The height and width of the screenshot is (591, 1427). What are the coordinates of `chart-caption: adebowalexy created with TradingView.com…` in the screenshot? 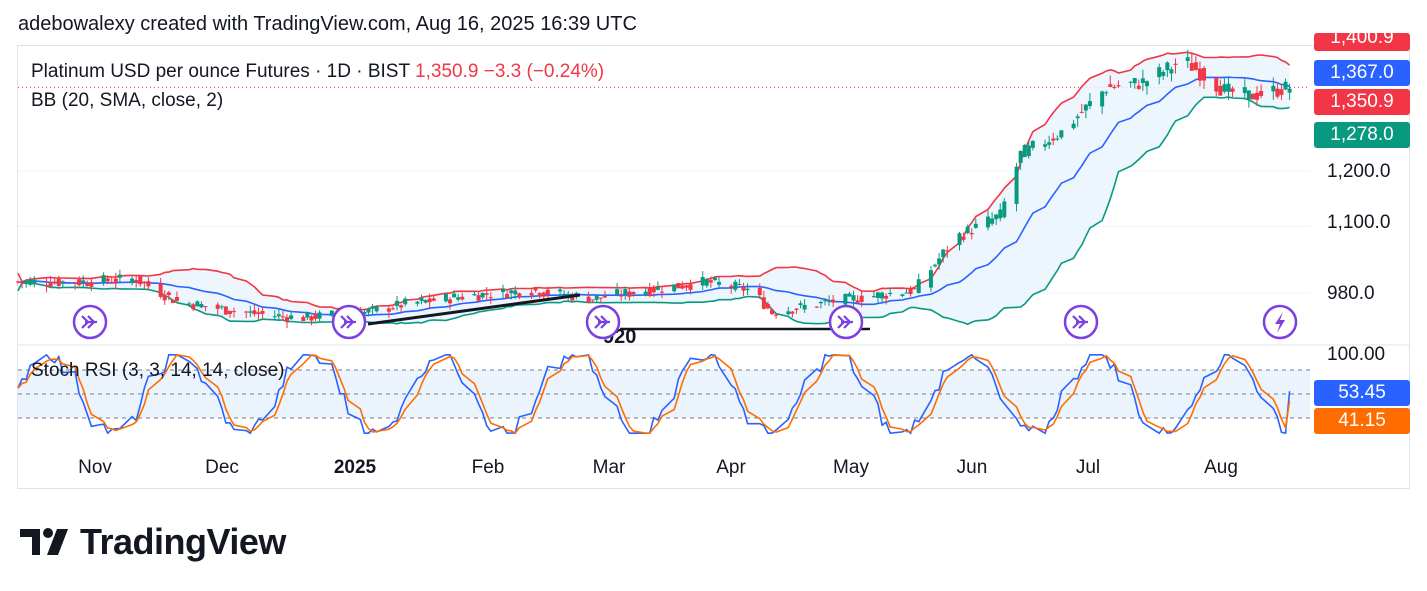 It's located at (327, 24).